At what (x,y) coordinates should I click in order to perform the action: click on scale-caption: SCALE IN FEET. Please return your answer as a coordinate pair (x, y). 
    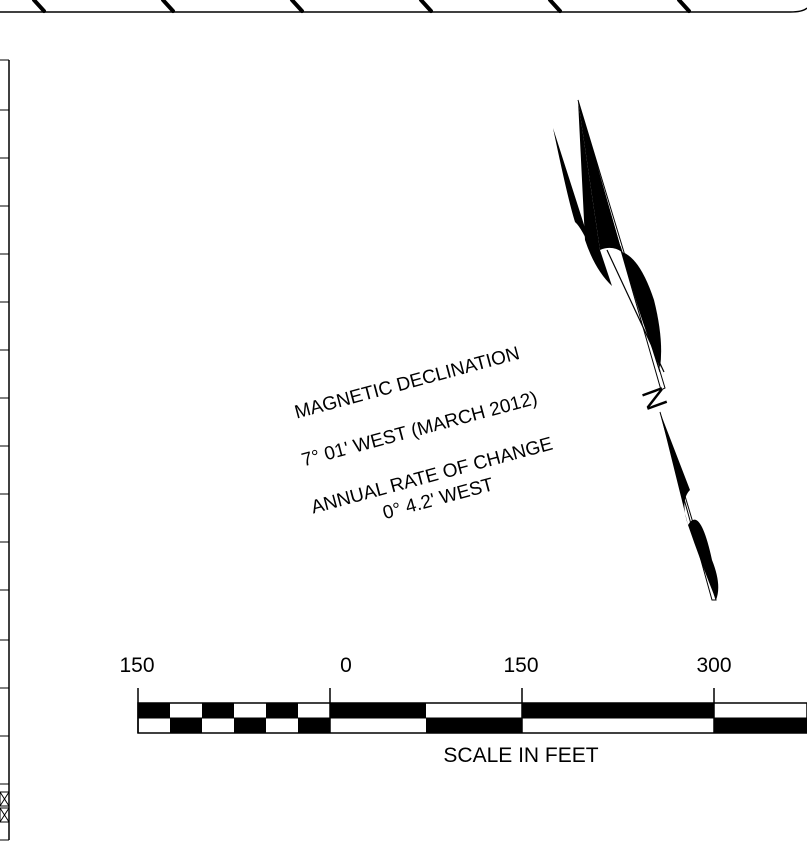
    Looking at the image, I should click on (520, 755).